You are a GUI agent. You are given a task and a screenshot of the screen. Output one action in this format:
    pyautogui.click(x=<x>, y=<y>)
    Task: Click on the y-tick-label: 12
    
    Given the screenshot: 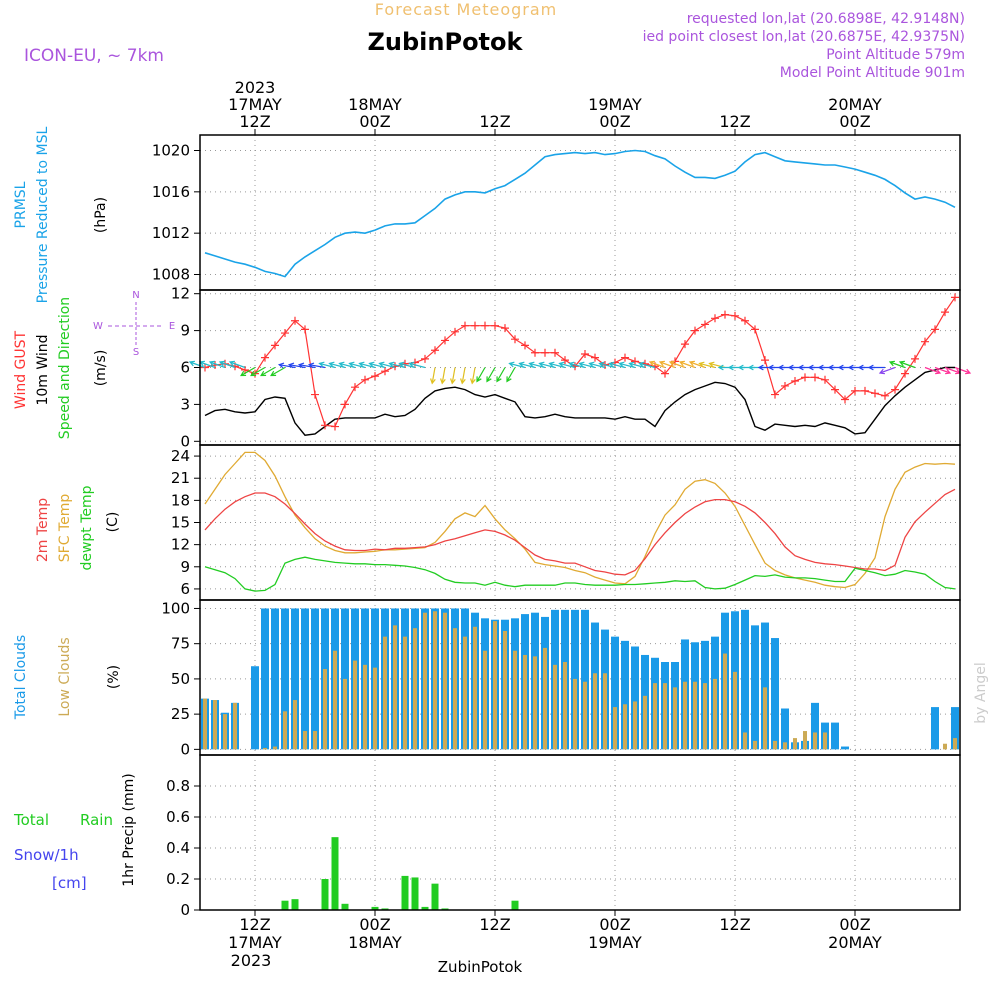 What is the action you would take?
    pyautogui.click(x=180, y=294)
    